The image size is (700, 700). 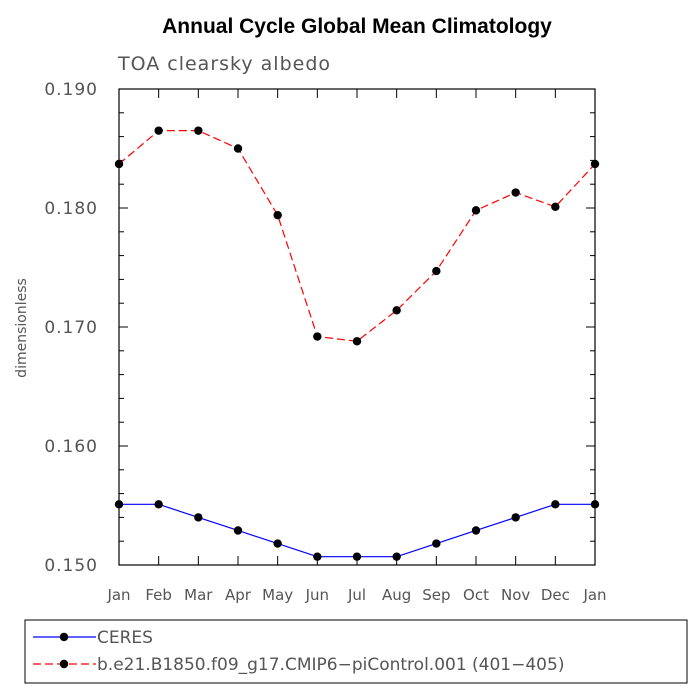 I want to click on x-tick-label: Apr, so click(x=238, y=595).